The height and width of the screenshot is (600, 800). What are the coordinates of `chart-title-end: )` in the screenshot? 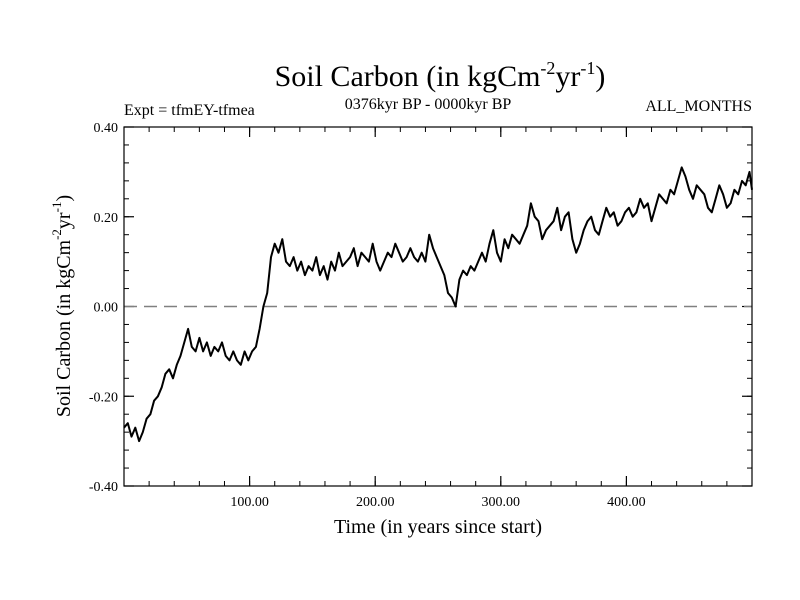 It's located at (600, 76).